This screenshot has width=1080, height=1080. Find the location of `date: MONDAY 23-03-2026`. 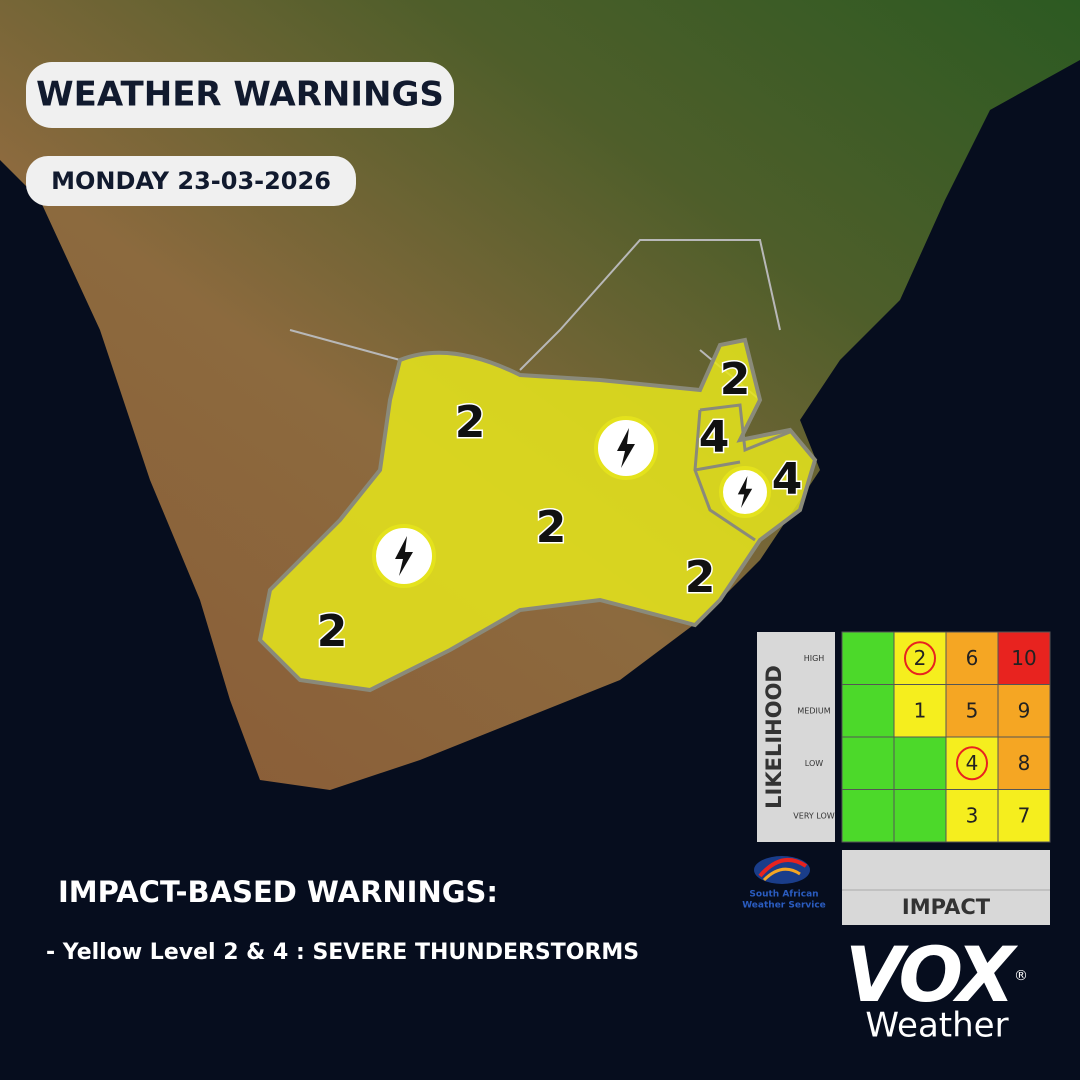

date: MONDAY 23-03-2026 is located at coordinates (191, 181).